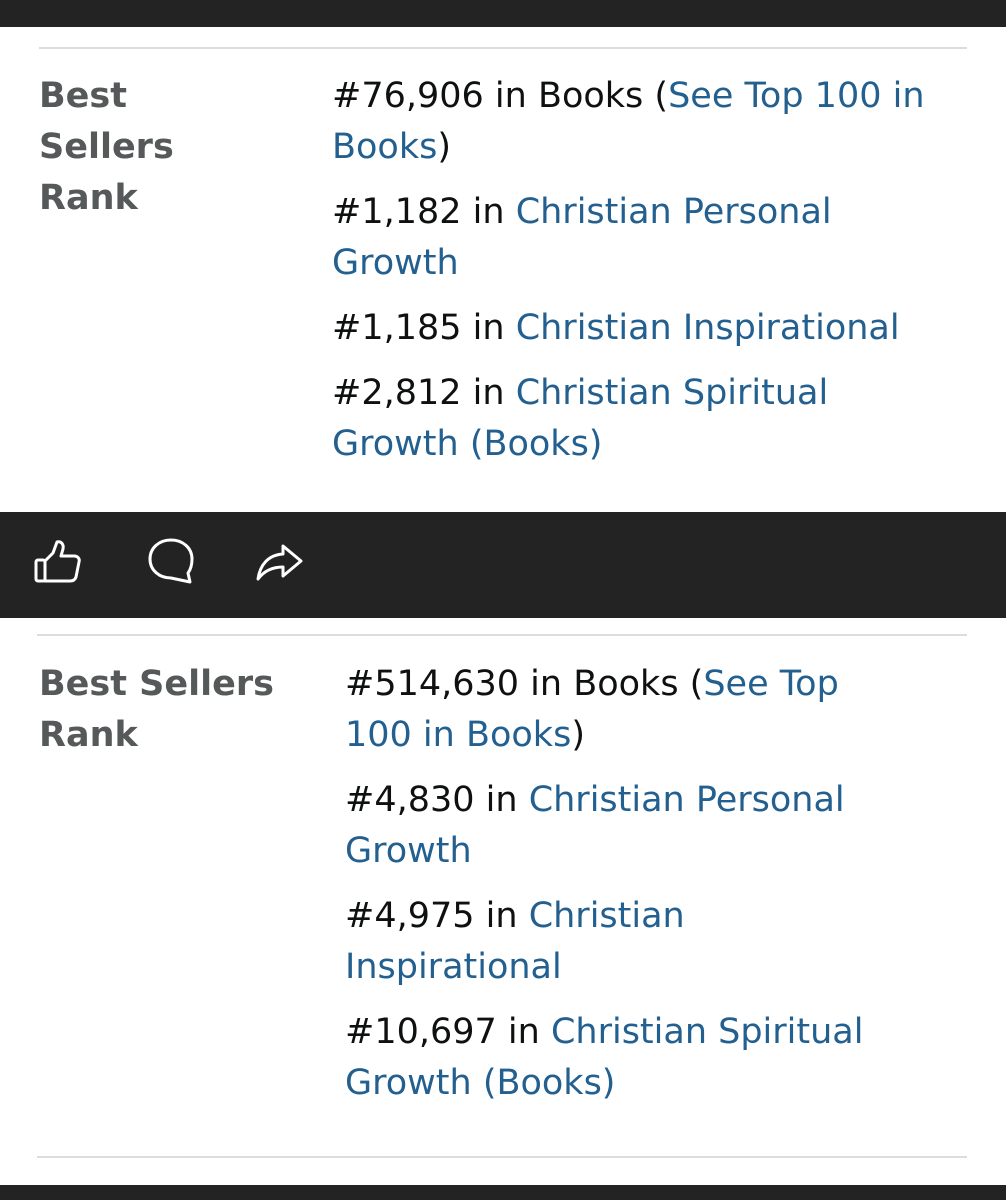  Describe the element at coordinates (502, 1157) in the screenshot. I see `divider-bottom` at that location.